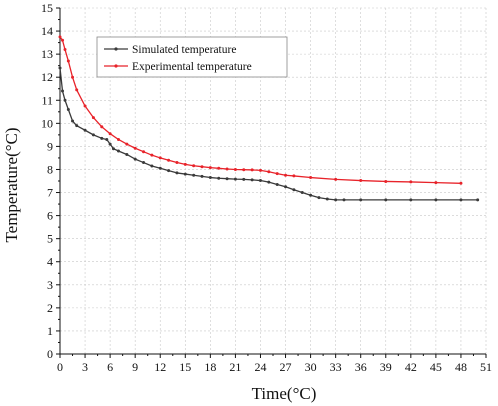 The height and width of the screenshot is (406, 498). What do you see at coordinates (135, 367) in the screenshot?
I see `x-tick-label: 9` at bounding box center [135, 367].